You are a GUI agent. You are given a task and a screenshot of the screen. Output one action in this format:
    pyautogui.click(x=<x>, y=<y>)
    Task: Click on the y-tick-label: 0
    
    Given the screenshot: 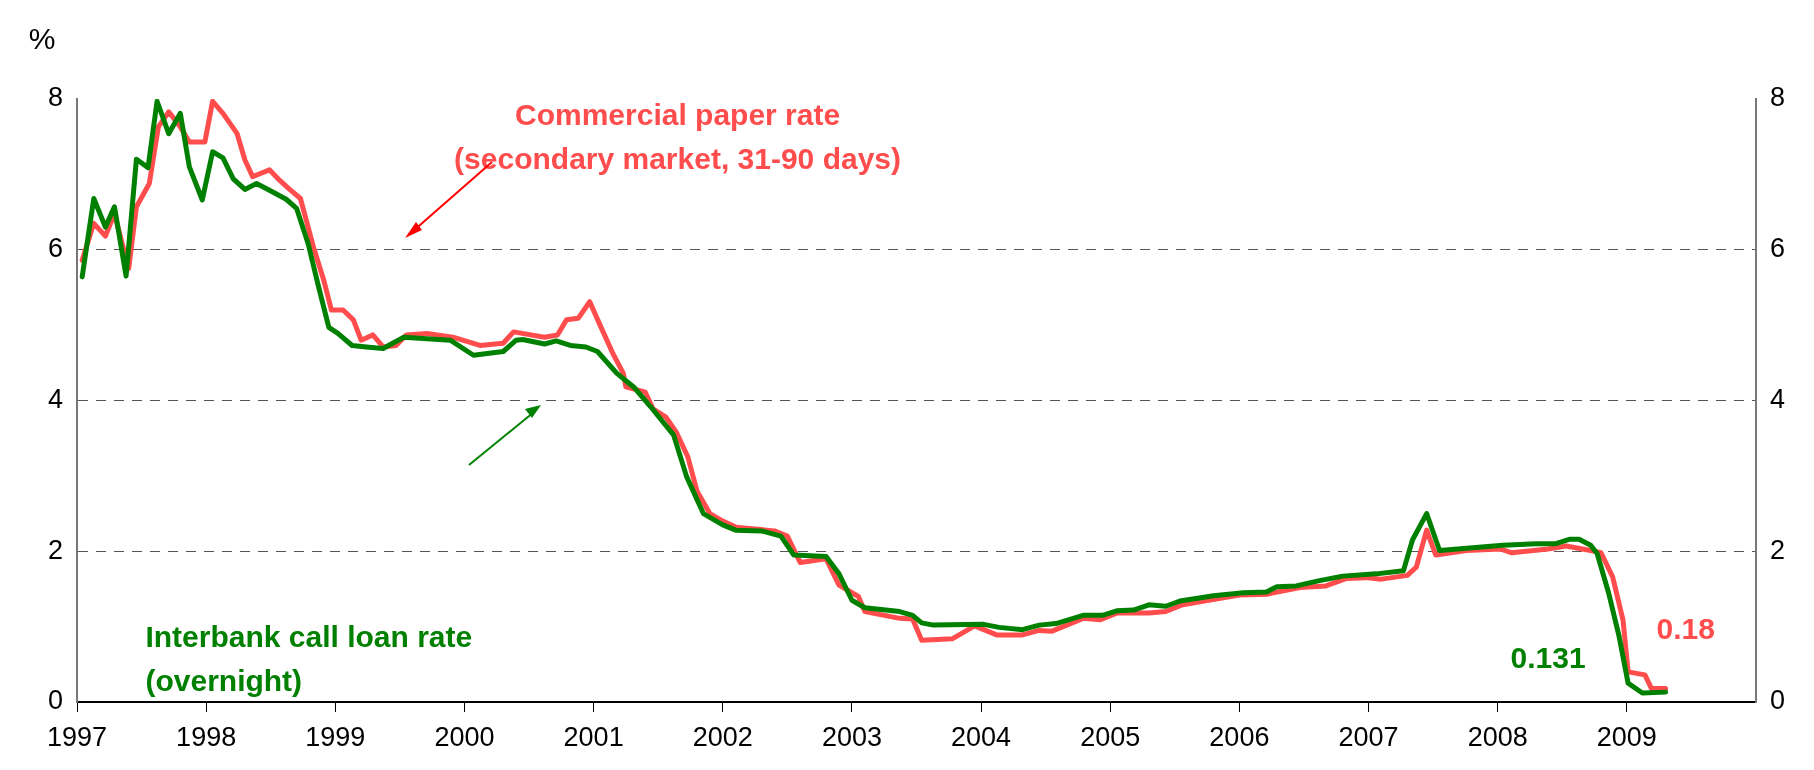 What is the action you would take?
    pyautogui.click(x=55, y=700)
    